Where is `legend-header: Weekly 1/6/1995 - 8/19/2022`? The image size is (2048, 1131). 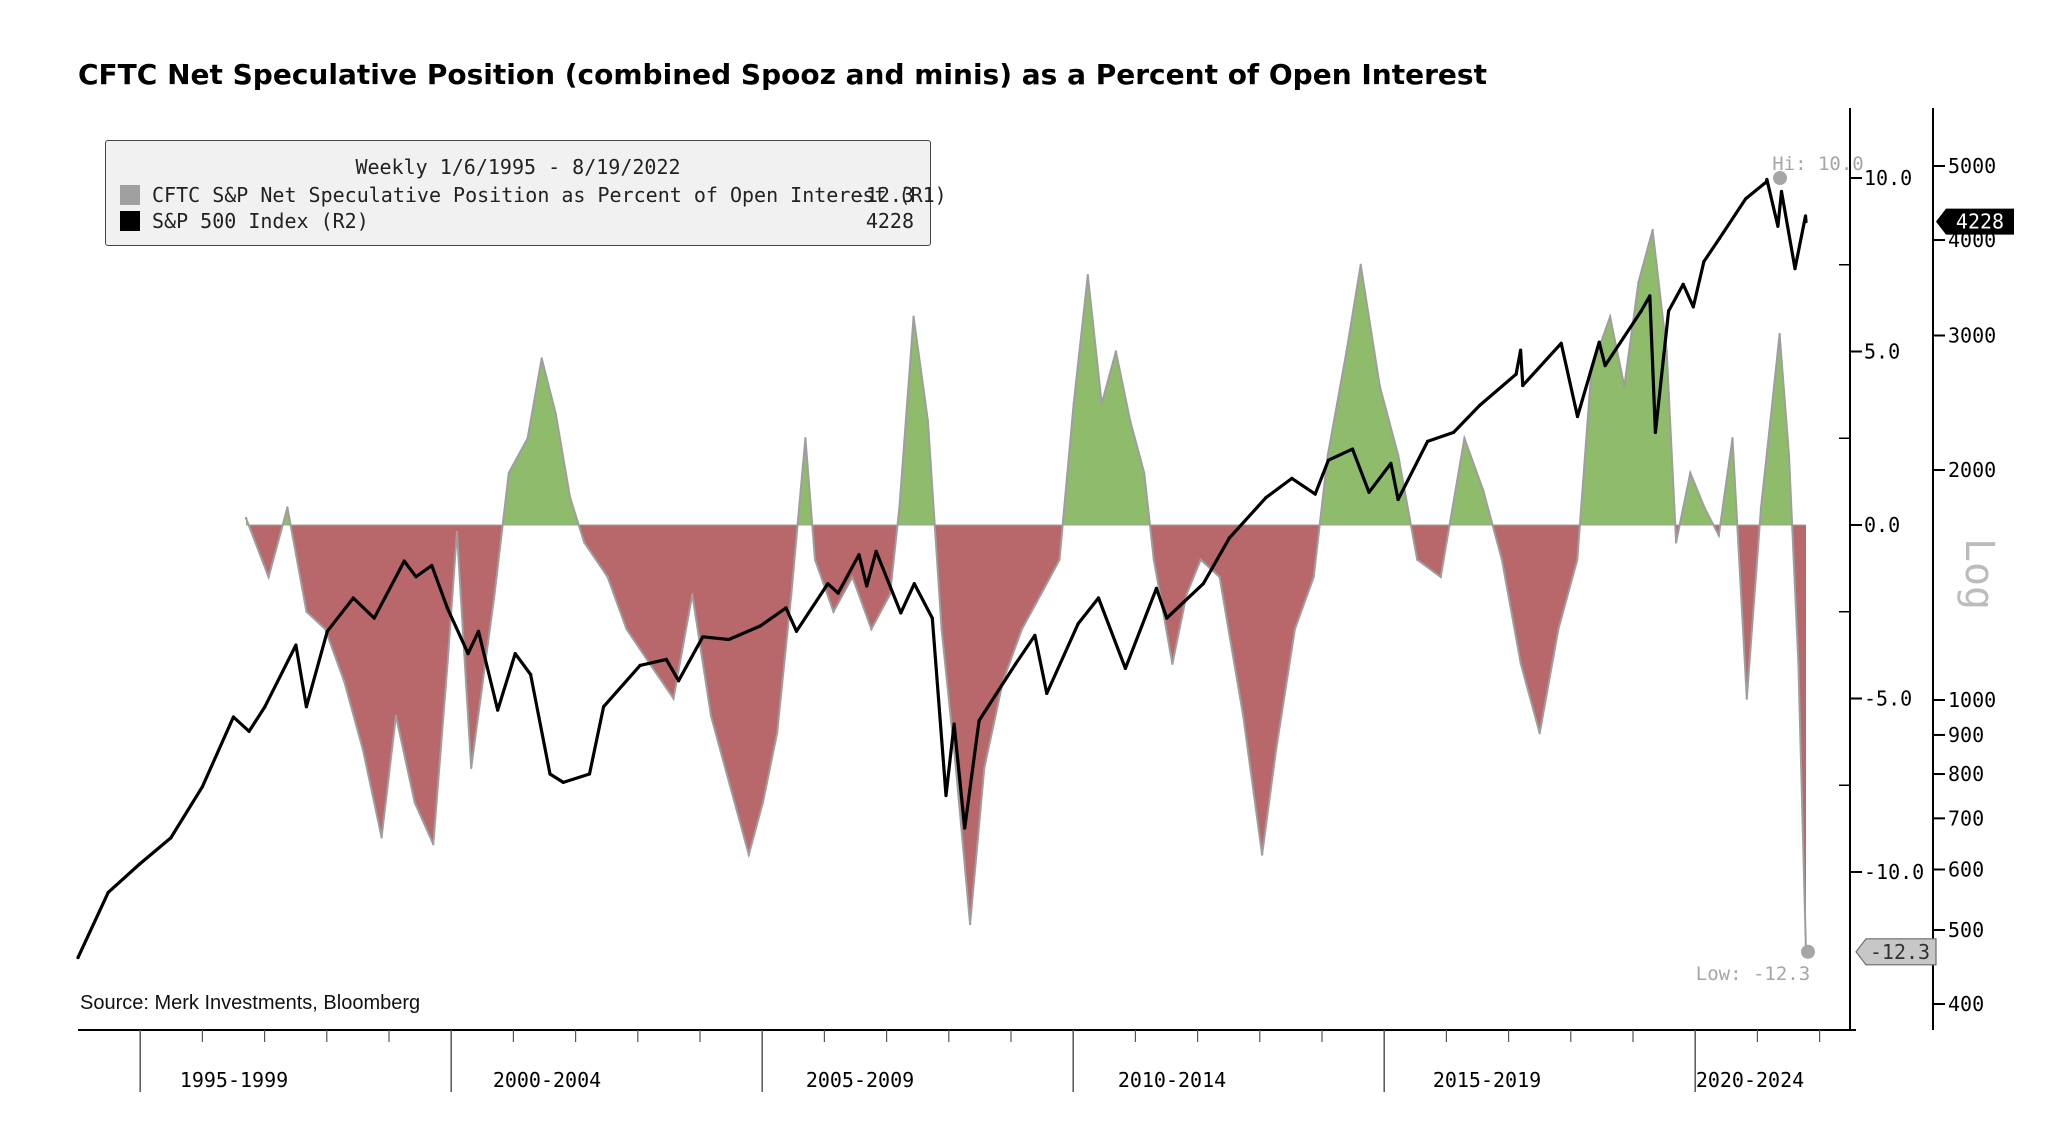 legend-header: Weekly 1/6/1995 - 8/19/2022 is located at coordinates (518, 167).